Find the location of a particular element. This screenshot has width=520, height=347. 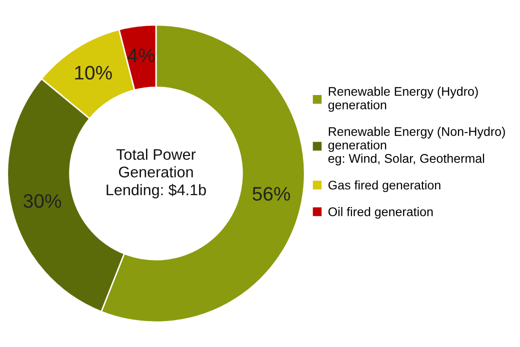

legend-label: Renewable Energy (Hydro) generation is located at coordinates (403, 99).